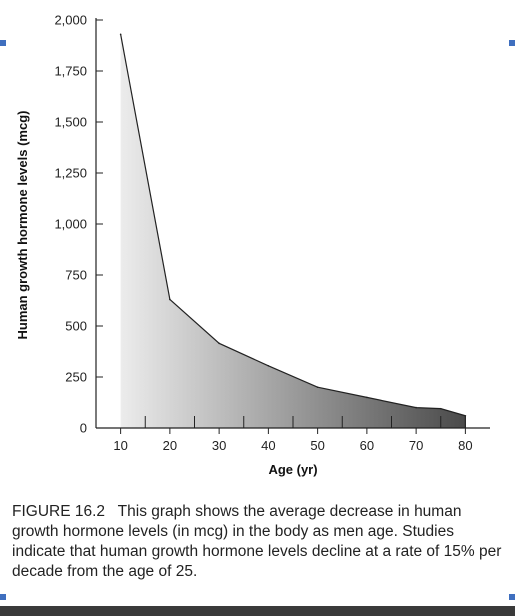 Image resolution: width=515 pixels, height=616 pixels. I want to click on y-tick-label: 2,000, so click(70, 20).